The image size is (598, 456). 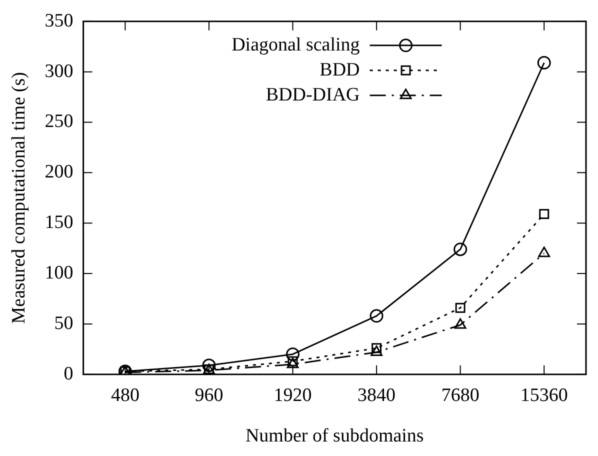 What do you see at coordinates (59, 273) in the screenshot?
I see `y-tick-label: 100` at bounding box center [59, 273].